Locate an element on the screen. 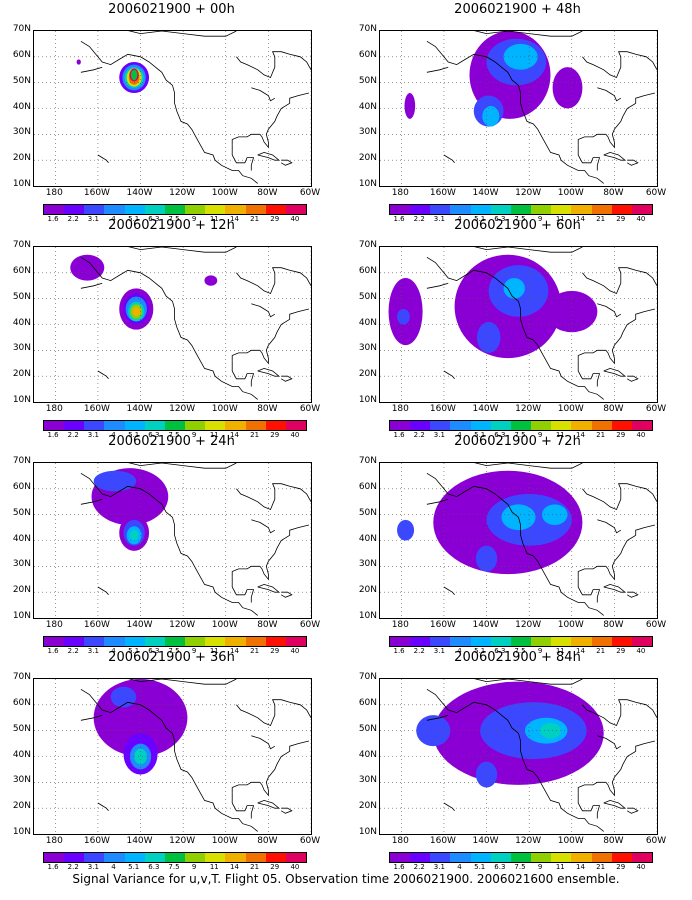  colorbar-label: 1.6 is located at coordinates (399, 219).